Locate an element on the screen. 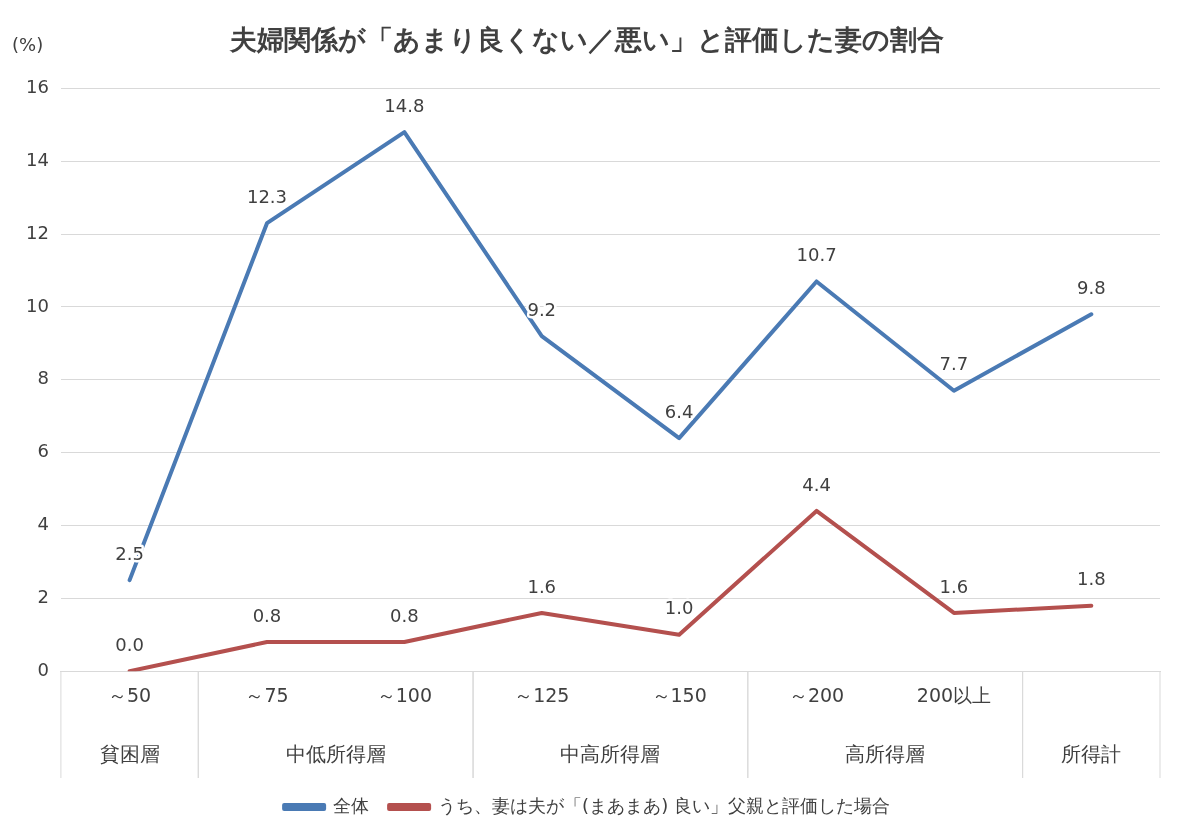 This screenshot has width=1200, height=836. x-tick-label: ～50 is located at coordinates (130, 694).